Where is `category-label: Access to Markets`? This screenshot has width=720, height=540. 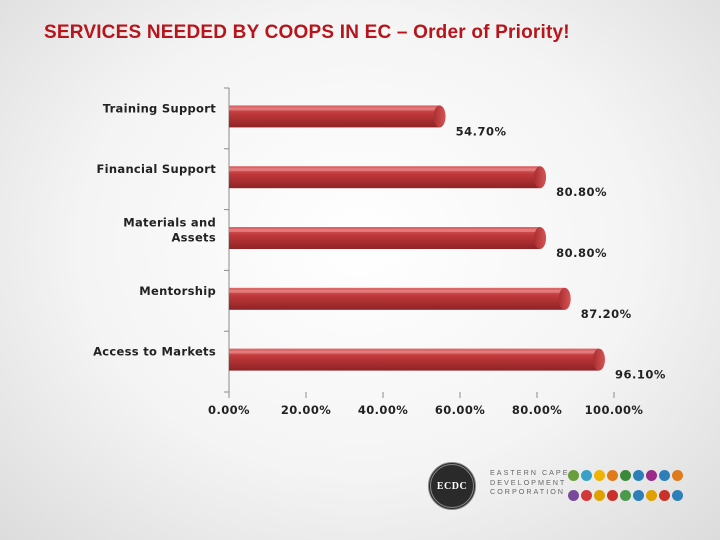 category-label: Access to Markets is located at coordinates (154, 352).